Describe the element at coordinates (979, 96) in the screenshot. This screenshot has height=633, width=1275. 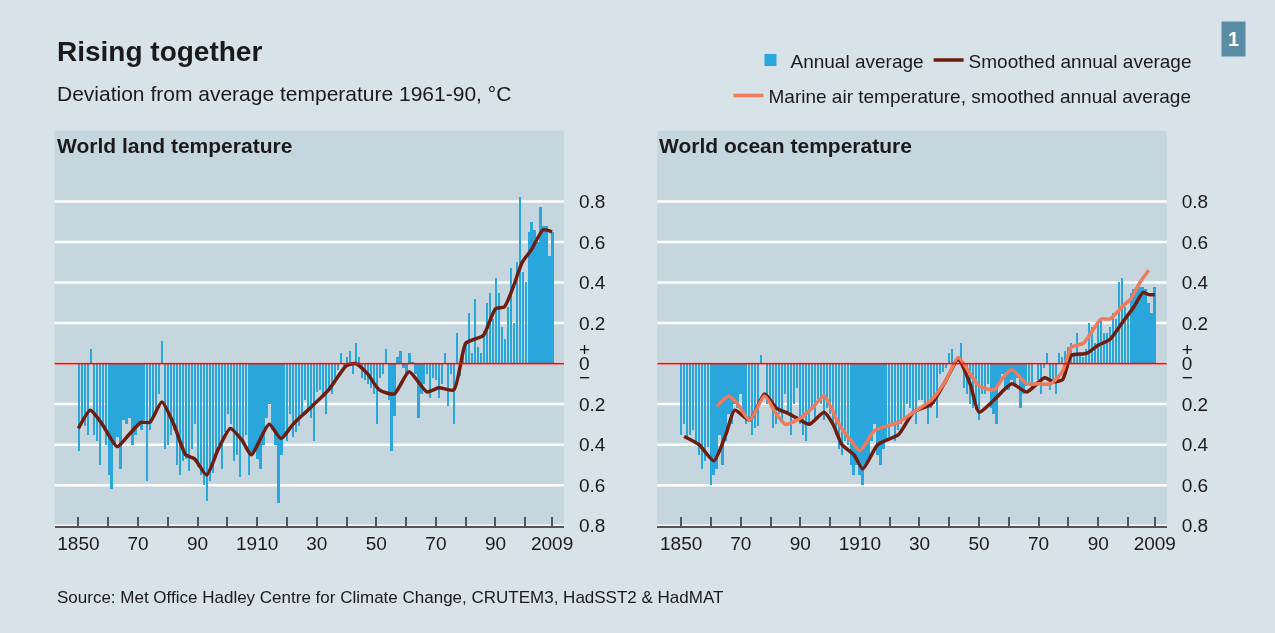
I see `legend-label: Marine air temperature, smoothed annual average` at that location.